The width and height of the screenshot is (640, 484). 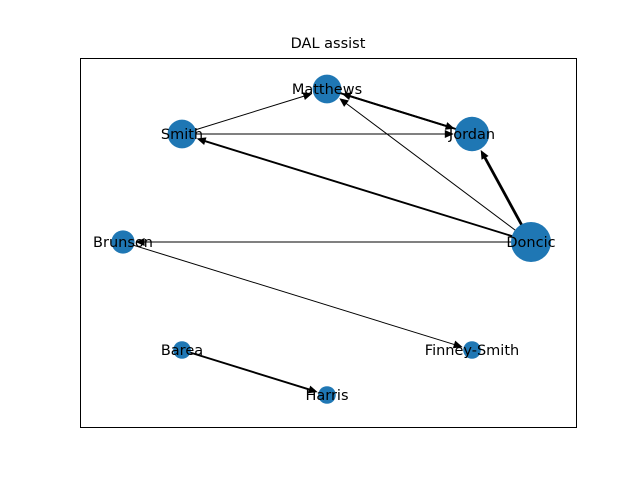 I want to click on node-jordan, so click(x=472, y=134).